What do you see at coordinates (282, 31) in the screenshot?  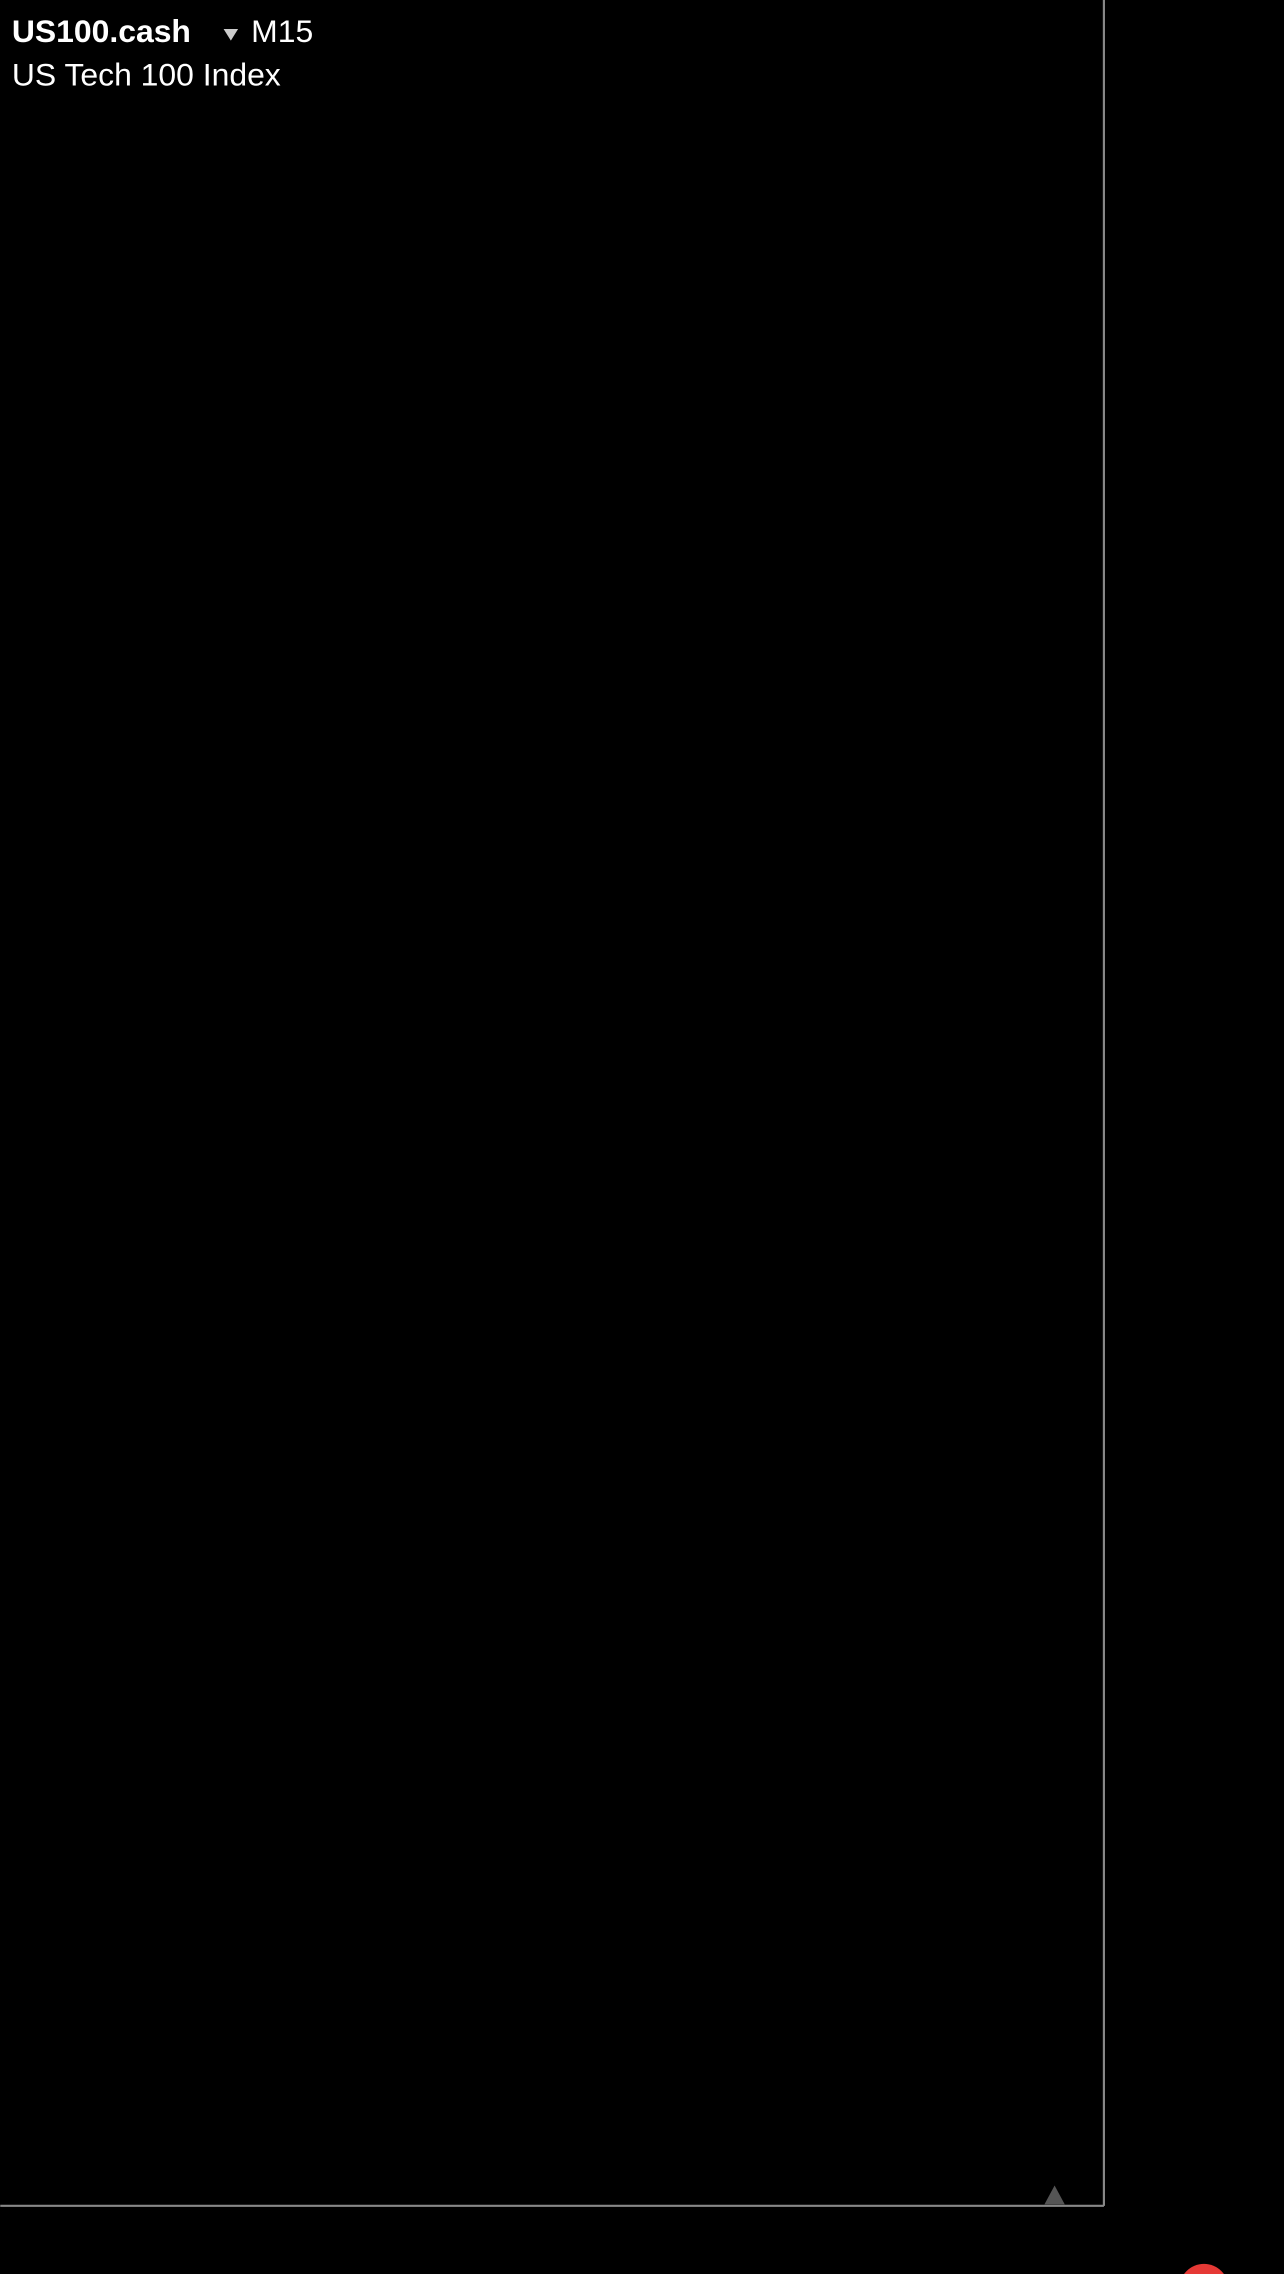 I see `timeframe: M15` at bounding box center [282, 31].